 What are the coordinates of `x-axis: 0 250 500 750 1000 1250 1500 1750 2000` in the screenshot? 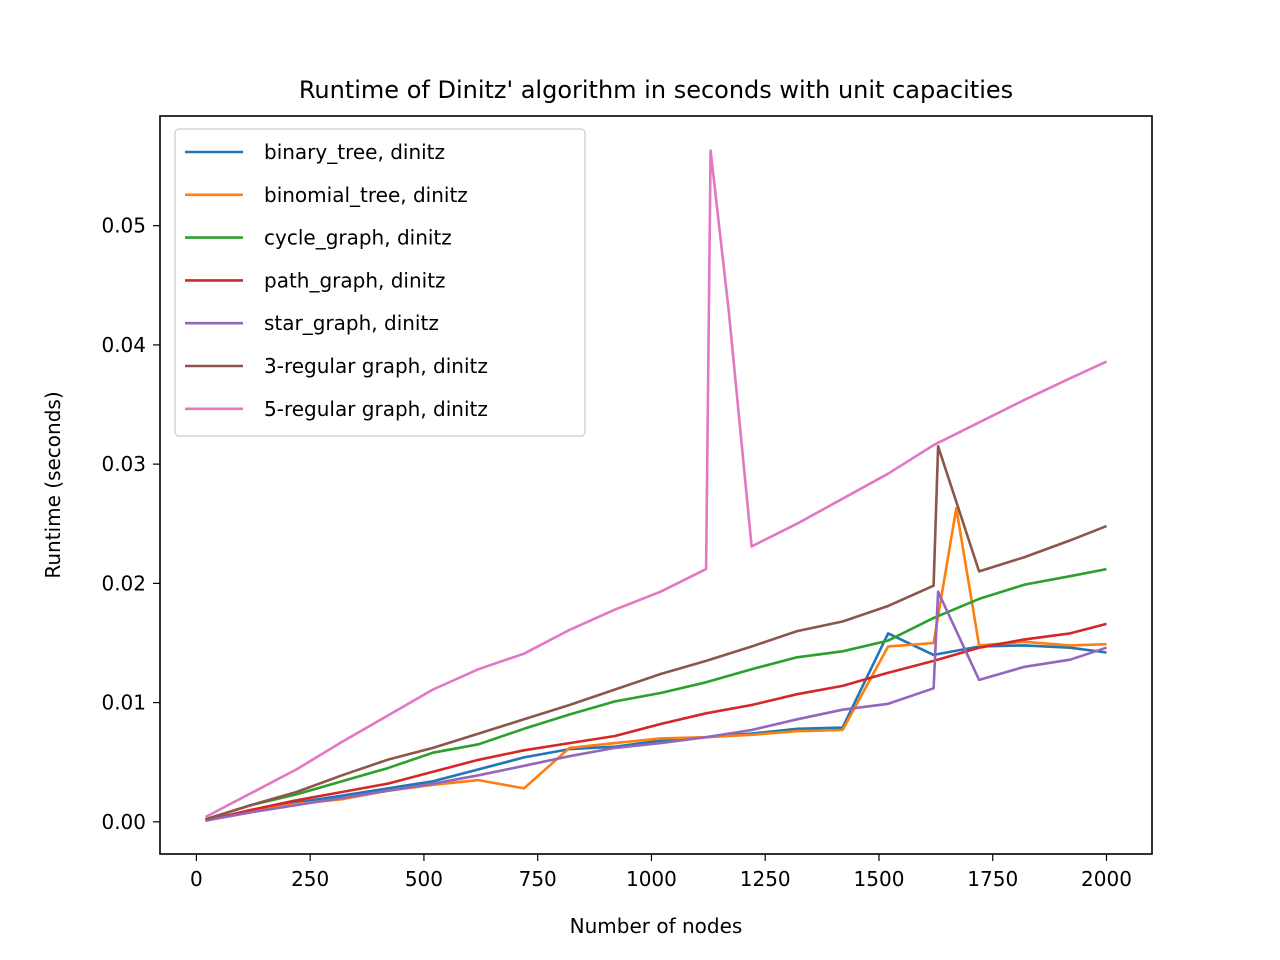 It's located at (661, 872).